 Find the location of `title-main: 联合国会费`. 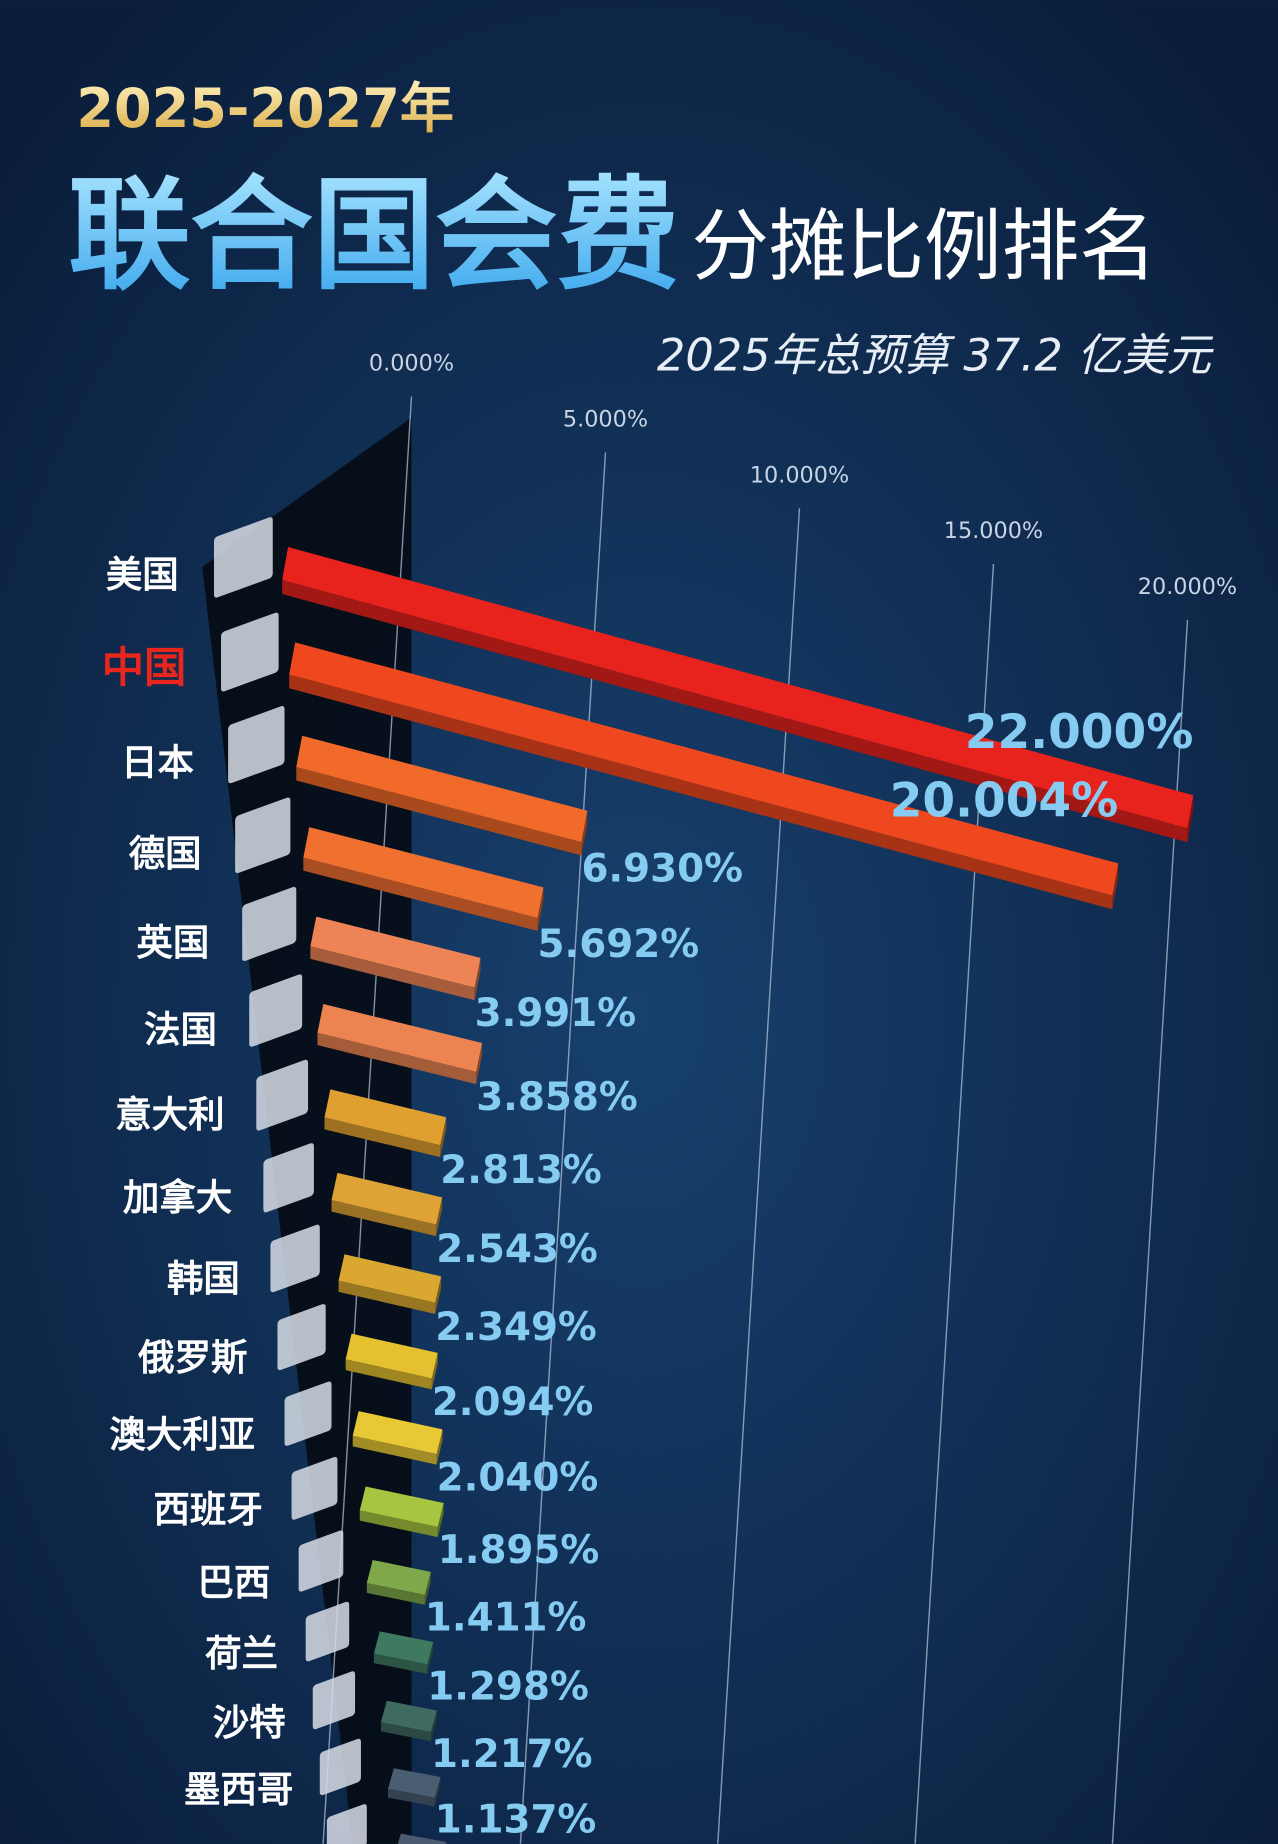

title-main: 联合国会费 is located at coordinates (373, 236).